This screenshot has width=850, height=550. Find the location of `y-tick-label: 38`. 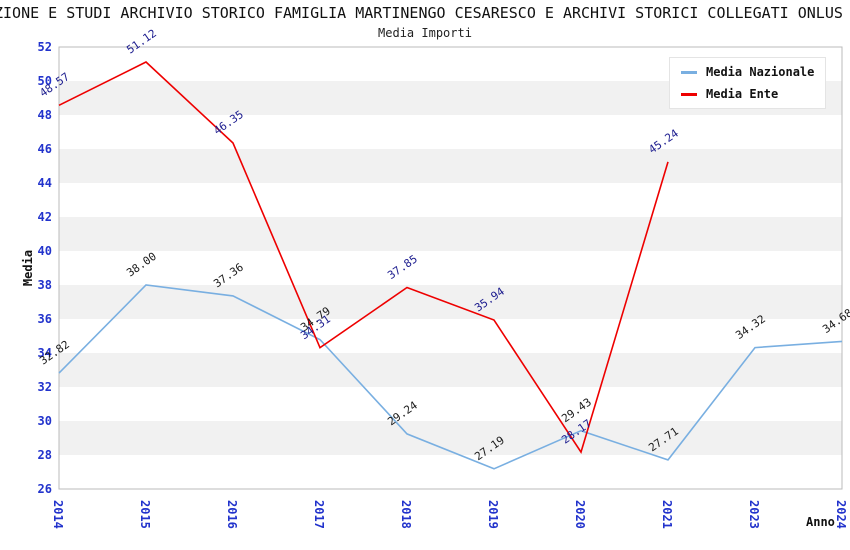

y-tick-label: 38 is located at coordinates (45, 285).